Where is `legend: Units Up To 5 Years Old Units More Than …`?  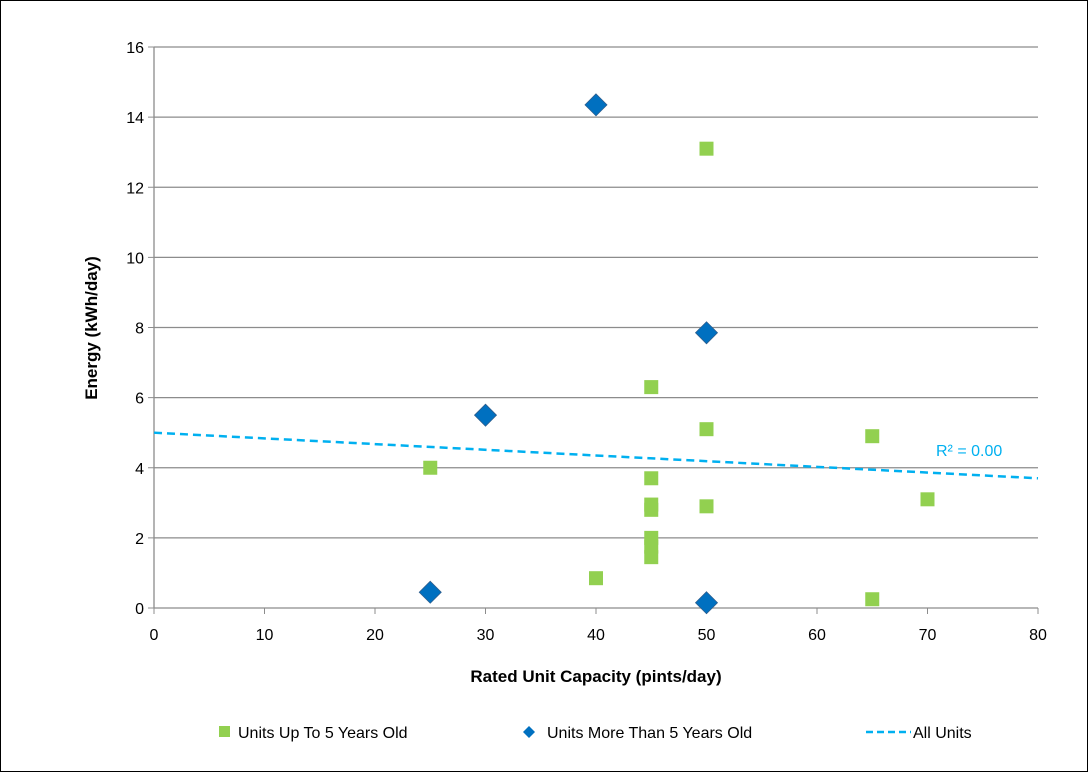 legend: Units Up To 5 Years Old Units More Than … is located at coordinates (595, 733).